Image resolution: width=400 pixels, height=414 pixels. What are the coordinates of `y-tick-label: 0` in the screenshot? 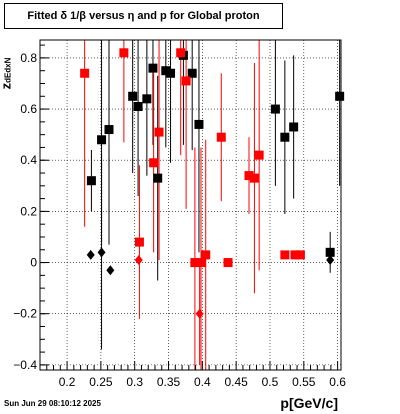 It's located at (33, 263).